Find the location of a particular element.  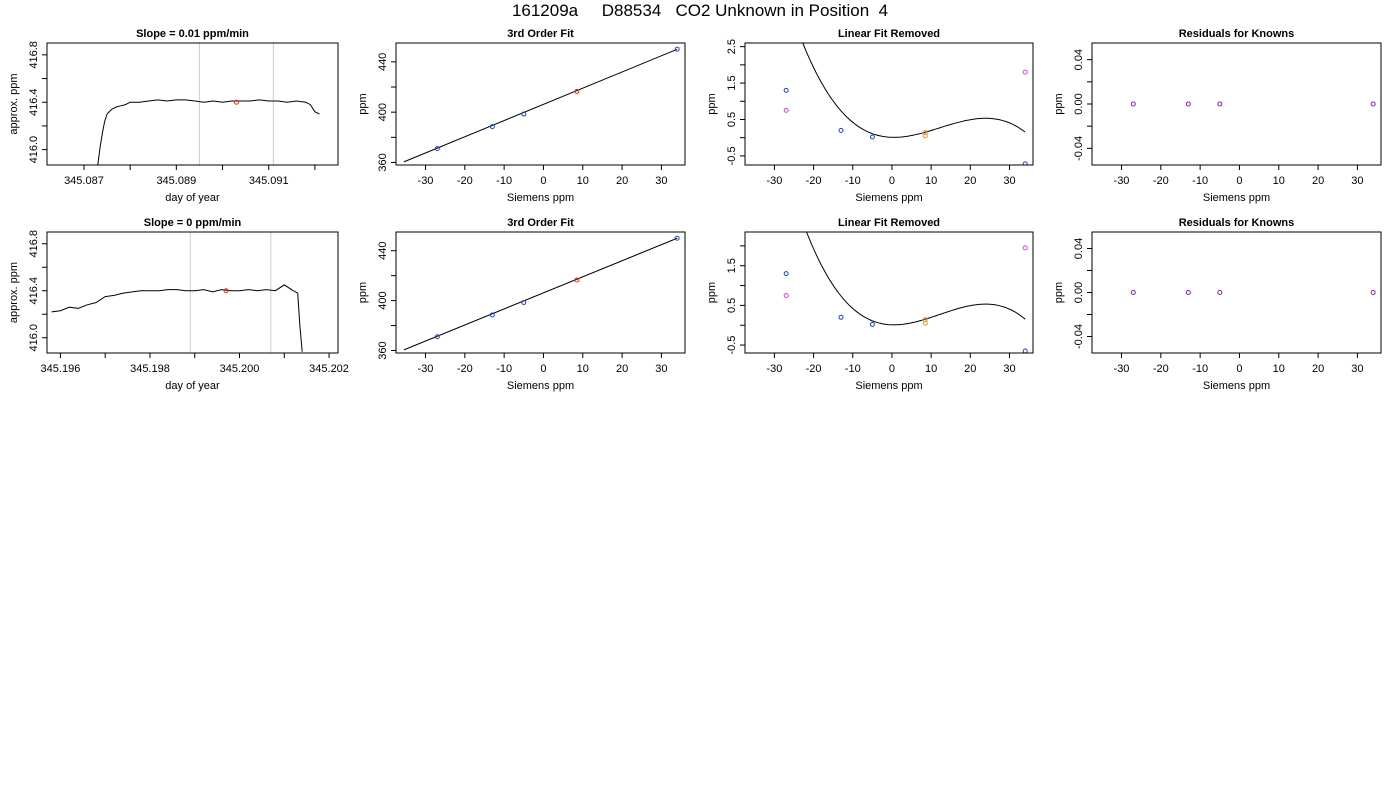

x-tick-label: 345.202 is located at coordinates (329, 369).